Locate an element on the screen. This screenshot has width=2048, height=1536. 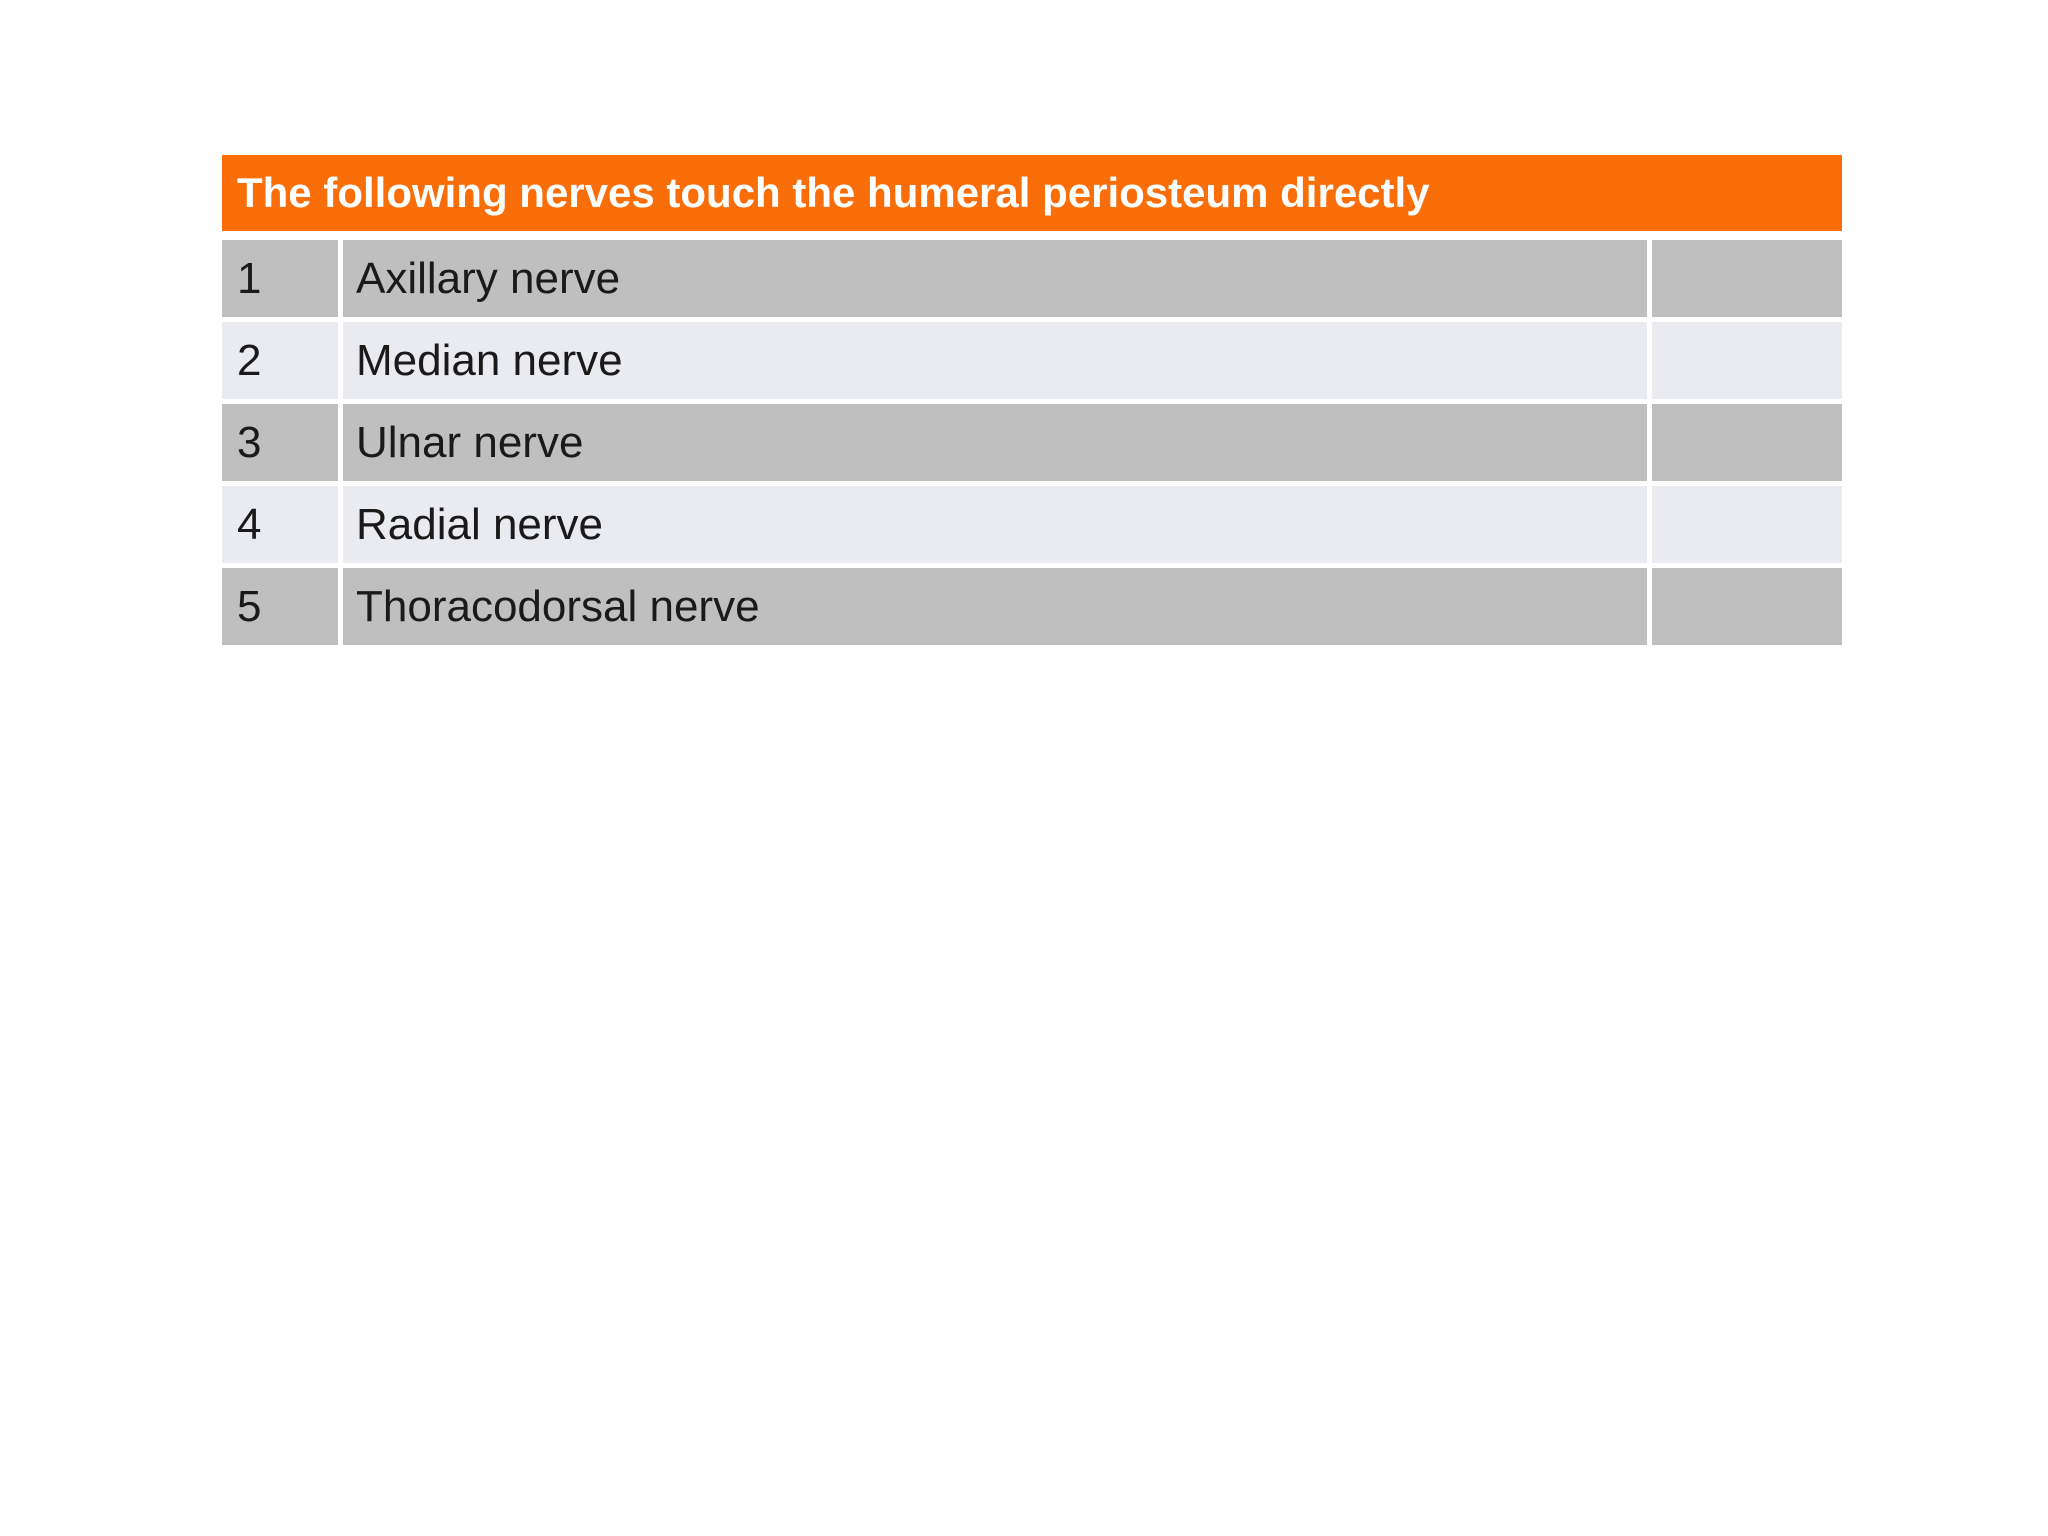
table-row: 4 Radial nerve is located at coordinates (1032, 524).